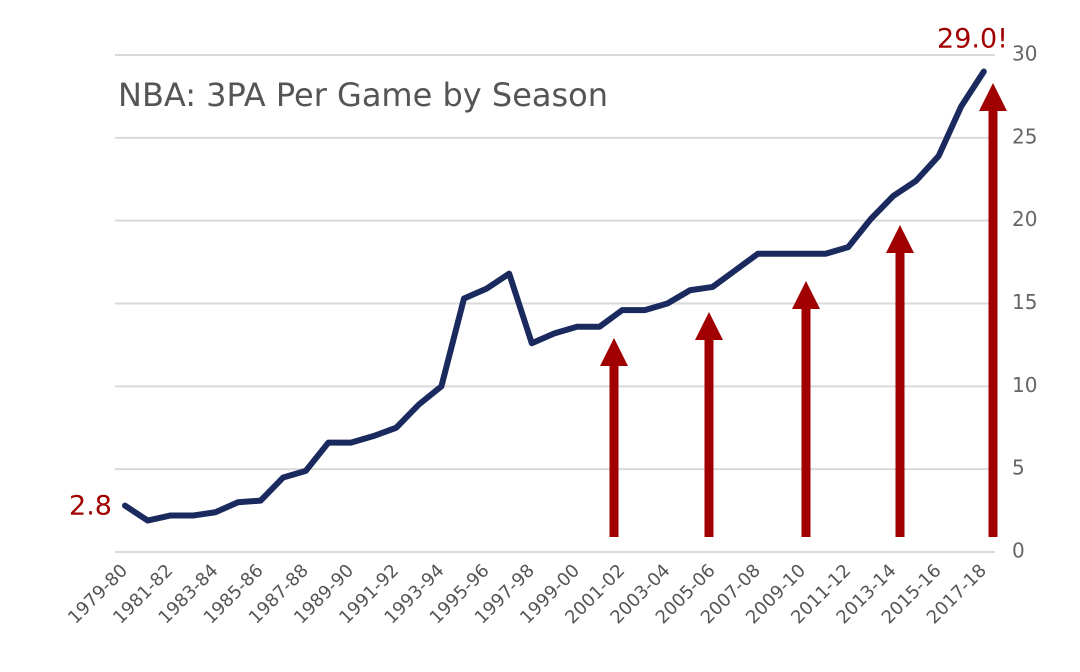 Image resolution: width=1080 pixels, height=672 pixels. Describe the element at coordinates (972, 39) in the screenshot. I see `end-annotation: 29.0!` at that location.